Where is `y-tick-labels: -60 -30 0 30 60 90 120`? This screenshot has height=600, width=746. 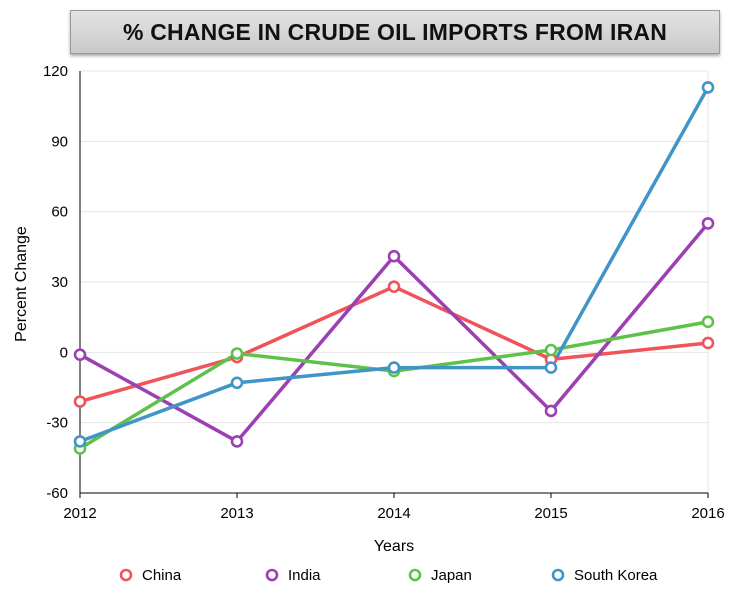 y-tick-labels: -60 -30 0 30 60 90 120 is located at coordinates (55, 282).